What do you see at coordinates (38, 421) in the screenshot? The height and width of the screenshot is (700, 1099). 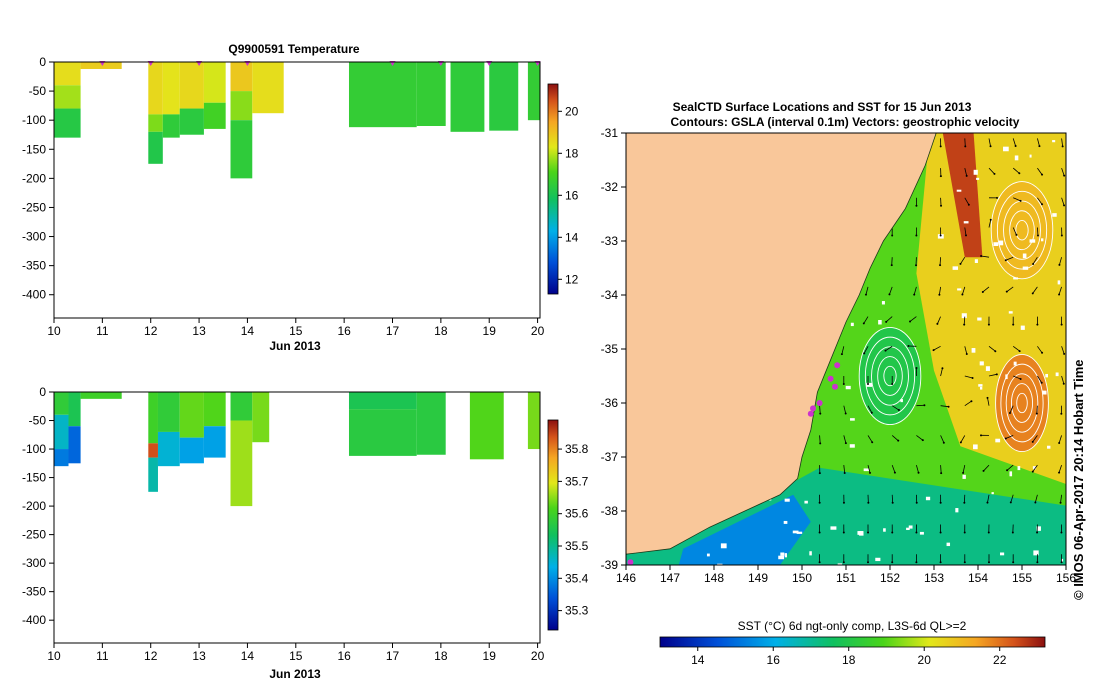 I see `y-tick-label: -50` at bounding box center [38, 421].